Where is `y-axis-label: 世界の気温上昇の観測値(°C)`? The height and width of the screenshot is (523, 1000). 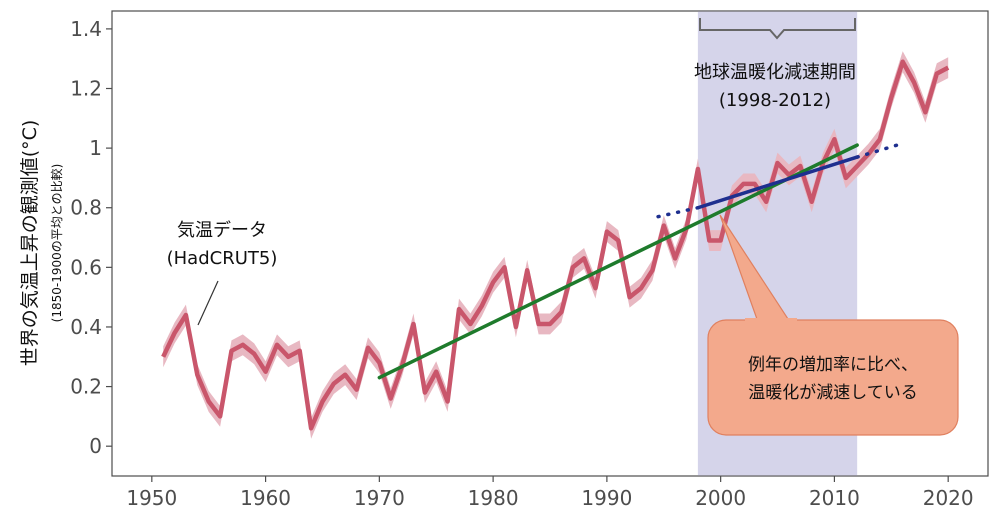
y-axis-label: 世界の気温上昇の観測値(°C) is located at coordinates (30, 243).